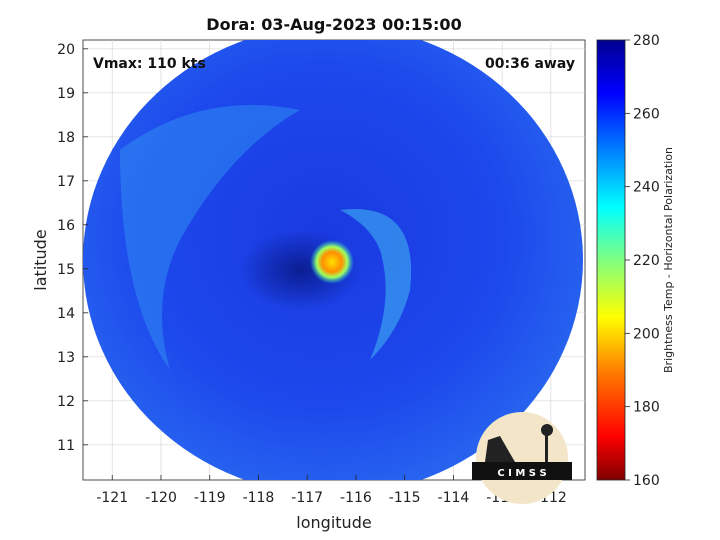 The width and height of the screenshot is (720, 540). I want to click on x-axis-label: longitude, so click(333, 522).